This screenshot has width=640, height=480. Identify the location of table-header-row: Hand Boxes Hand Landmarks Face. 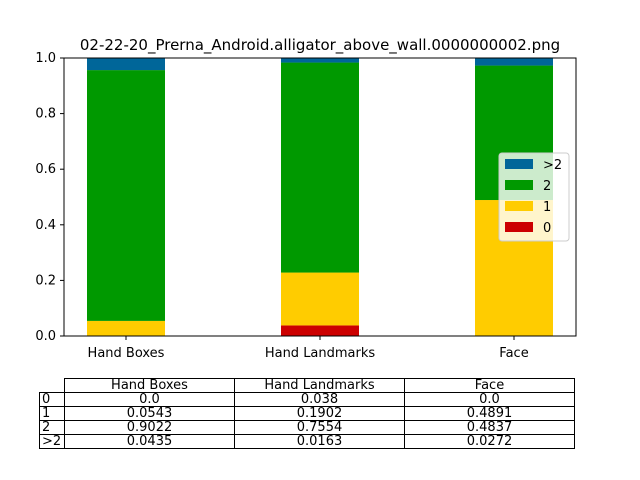
(307, 385).